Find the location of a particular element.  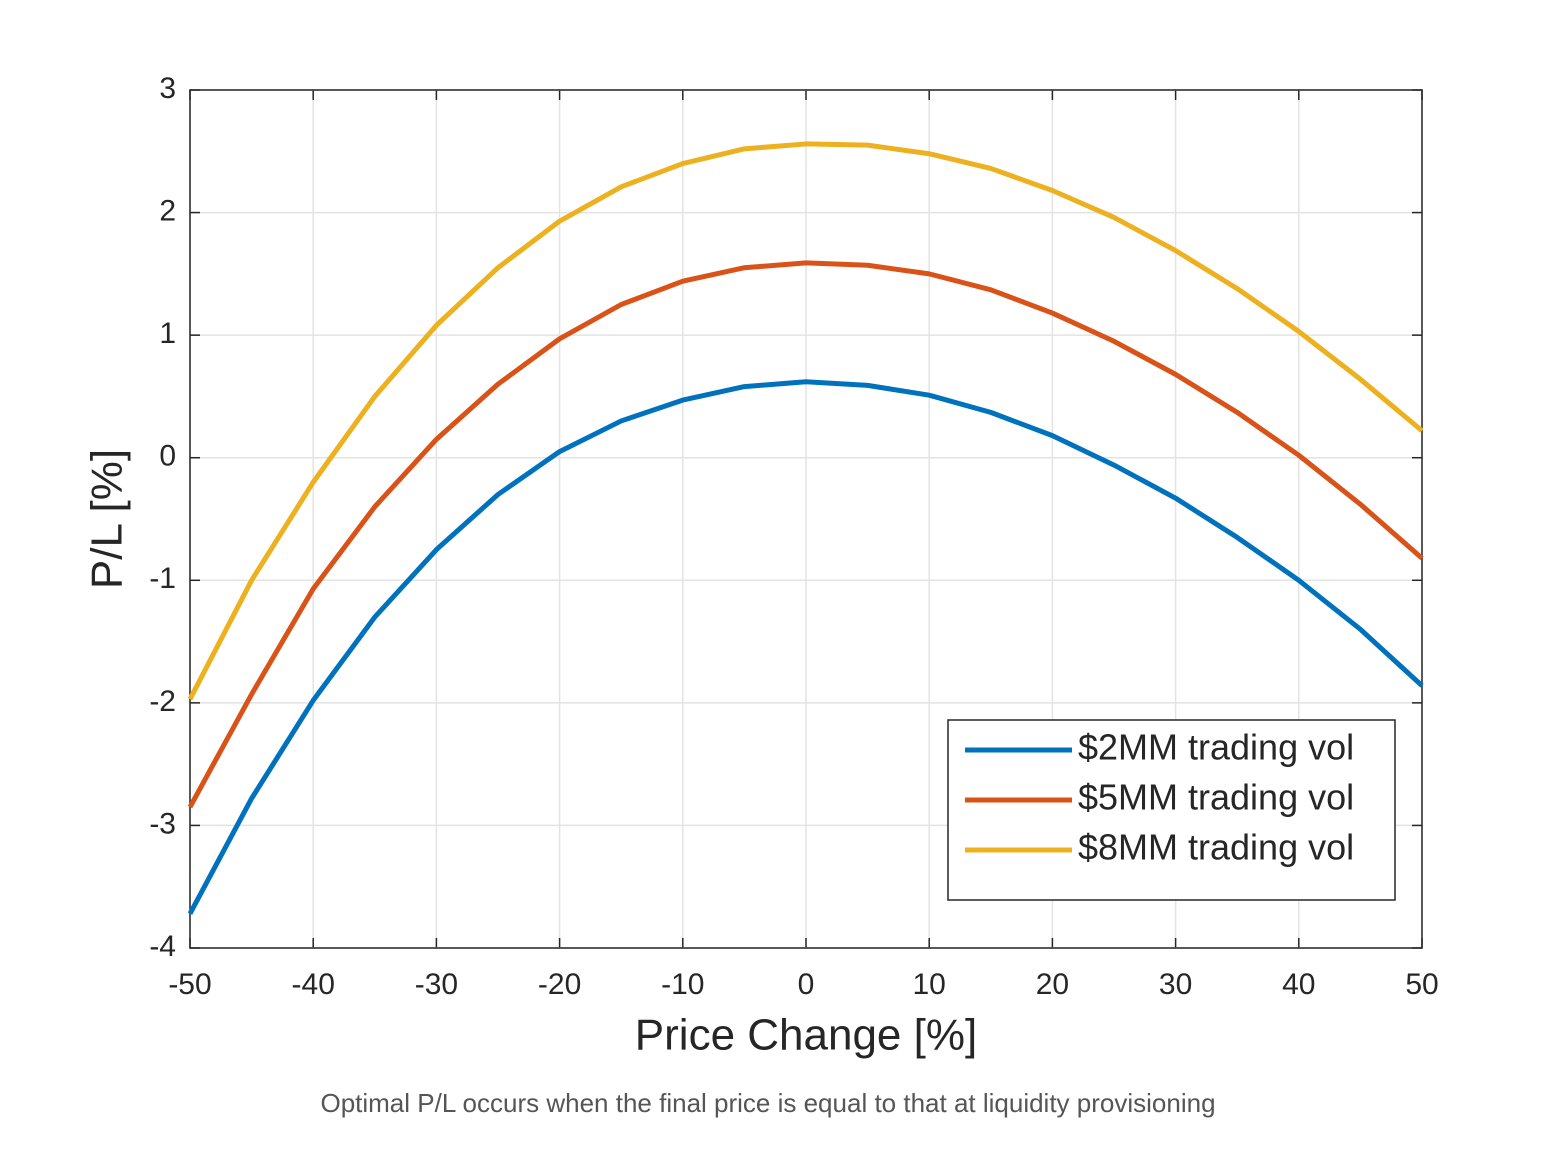

y-tick-label: -2 is located at coordinates (162, 701).